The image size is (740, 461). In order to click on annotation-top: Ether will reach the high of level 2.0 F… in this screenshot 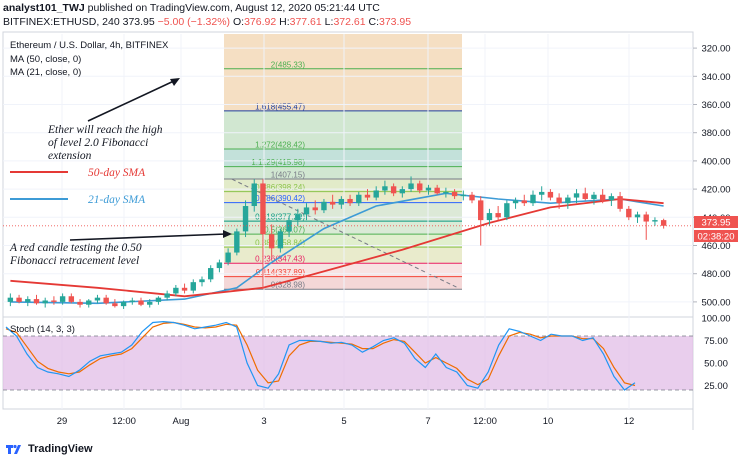, I will do `click(105, 143)`.